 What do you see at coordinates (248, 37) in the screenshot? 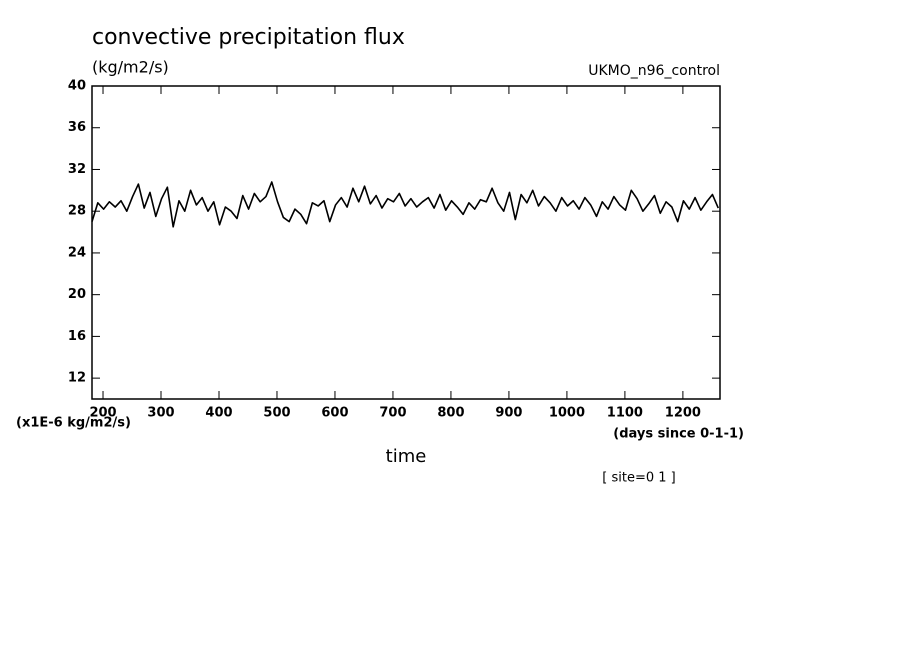
I see `chart-title: convective precipitation flux` at bounding box center [248, 37].